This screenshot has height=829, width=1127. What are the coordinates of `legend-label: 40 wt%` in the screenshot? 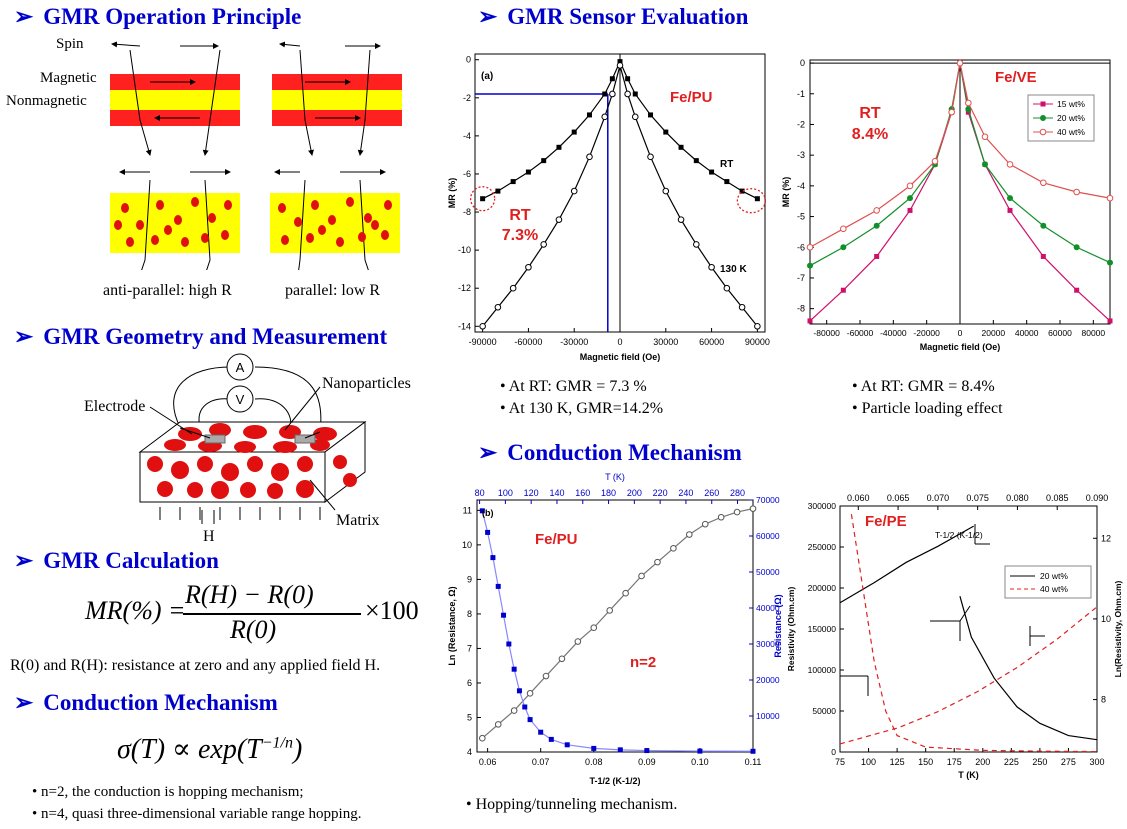 It's located at (1054, 589).